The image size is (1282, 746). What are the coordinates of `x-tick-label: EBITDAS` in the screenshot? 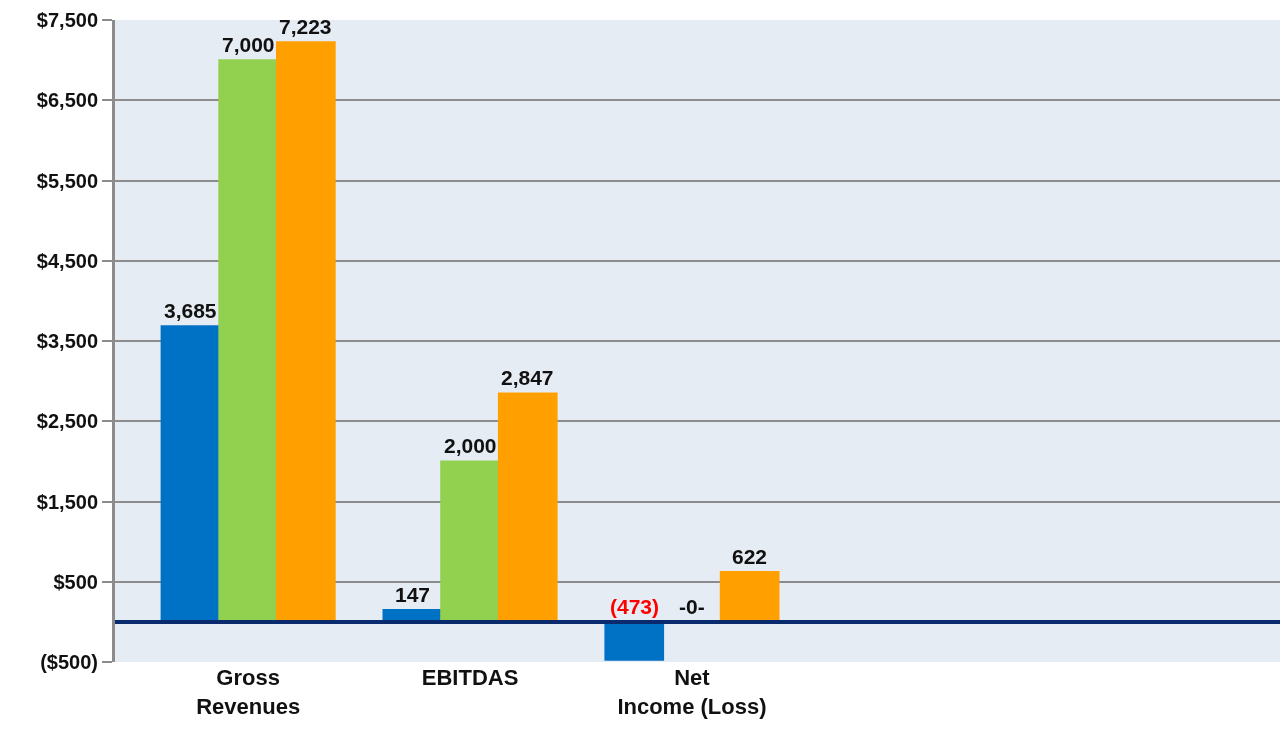 It's located at (470, 677).